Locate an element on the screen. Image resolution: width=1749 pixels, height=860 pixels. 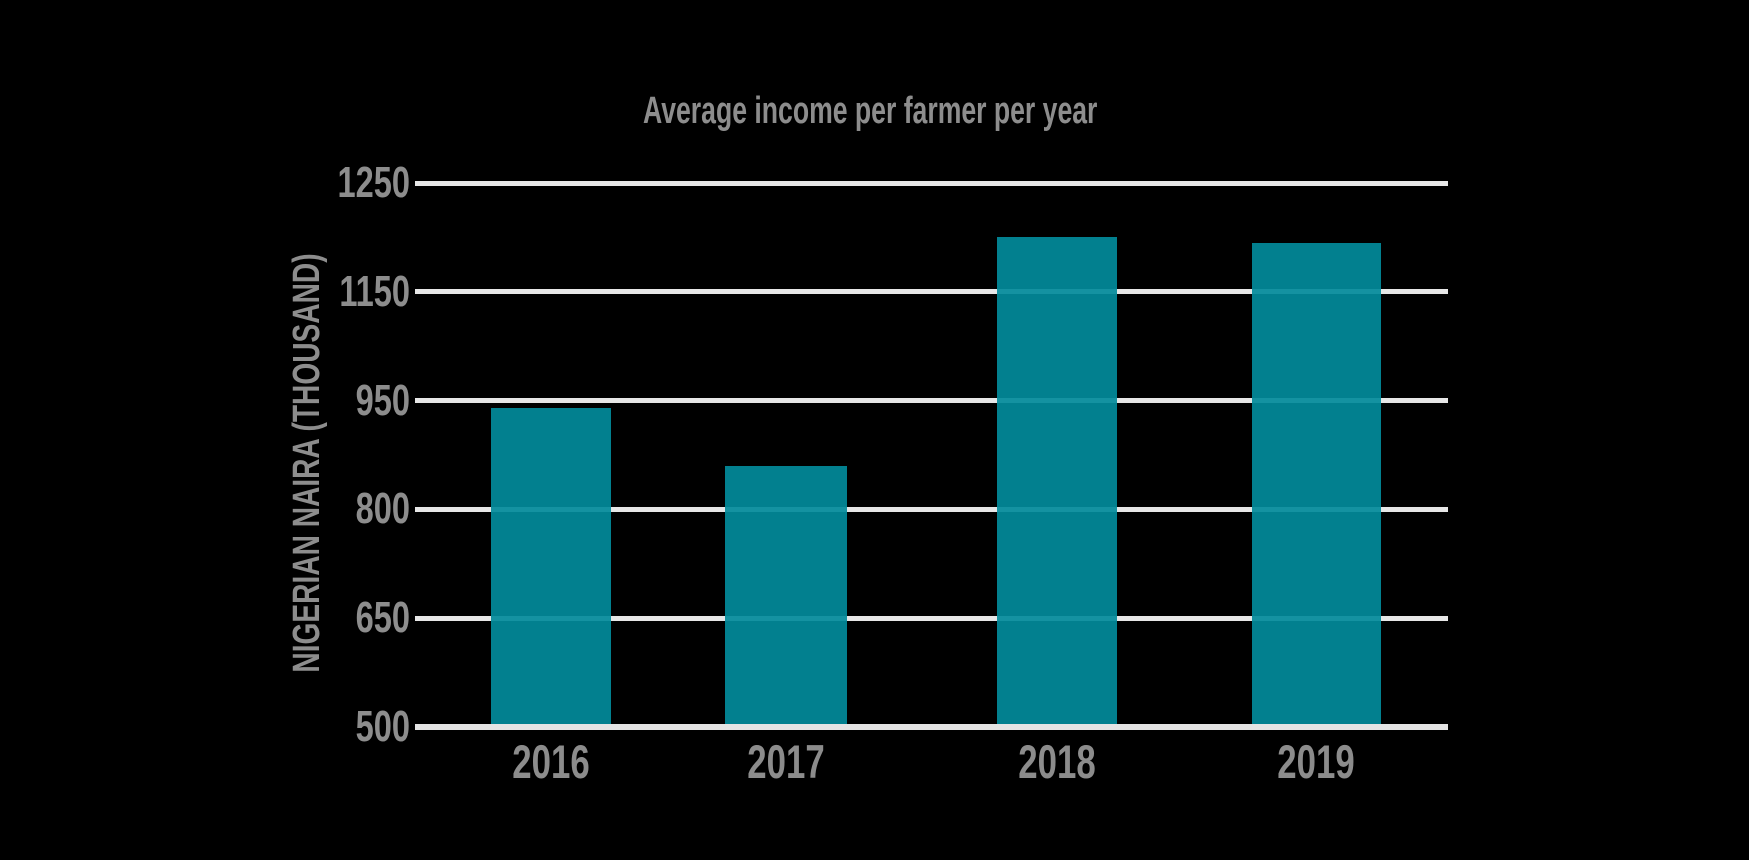
y-axis-tick-1250: 1250 is located at coordinates (373, 182).